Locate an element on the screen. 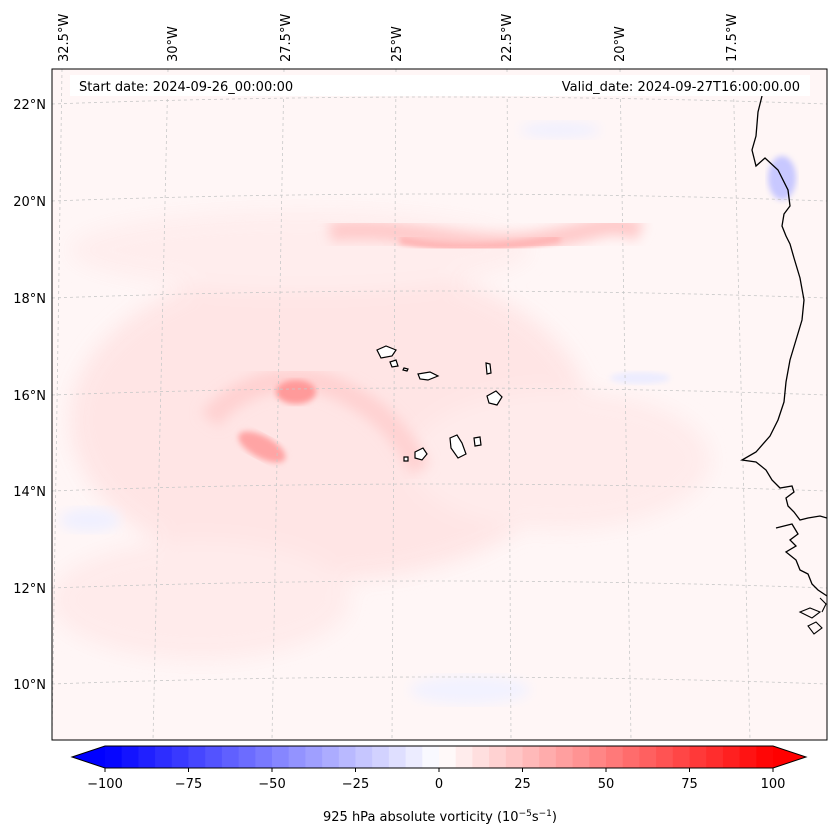  lat-label: 18°N is located at coordinates (29, 299).